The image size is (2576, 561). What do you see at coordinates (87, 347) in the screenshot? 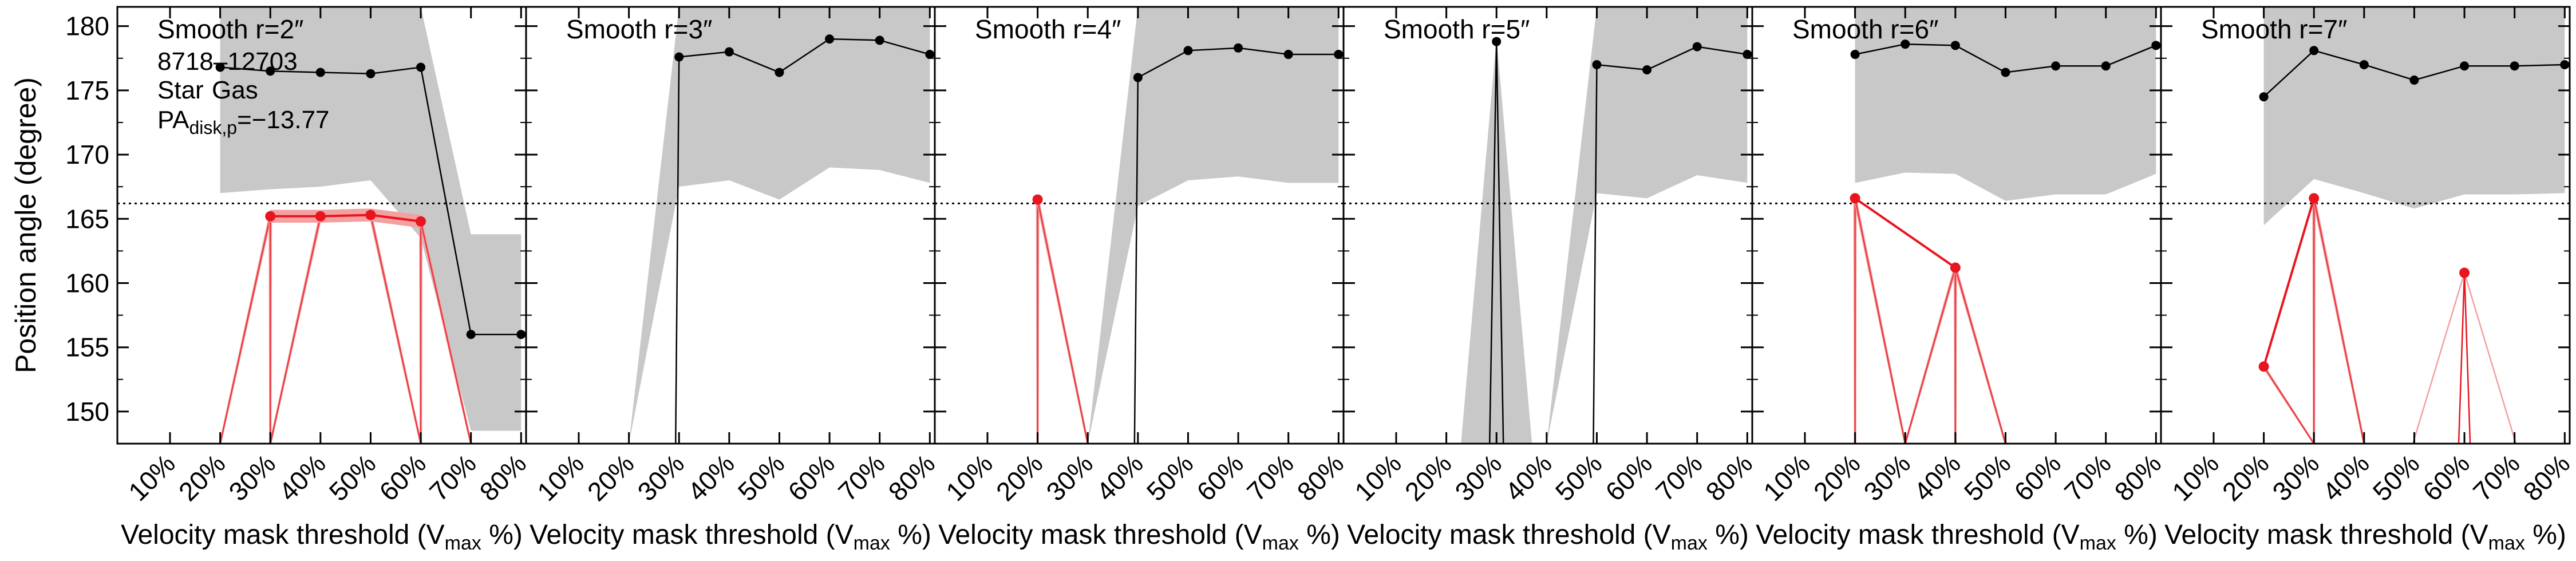
I see `y-tick-label: 155` at bounding box center [87, 347].